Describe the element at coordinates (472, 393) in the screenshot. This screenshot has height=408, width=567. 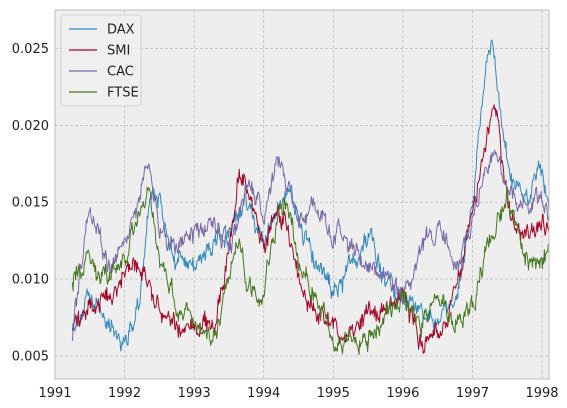
I see `x-tick-label: 1997` at that location.